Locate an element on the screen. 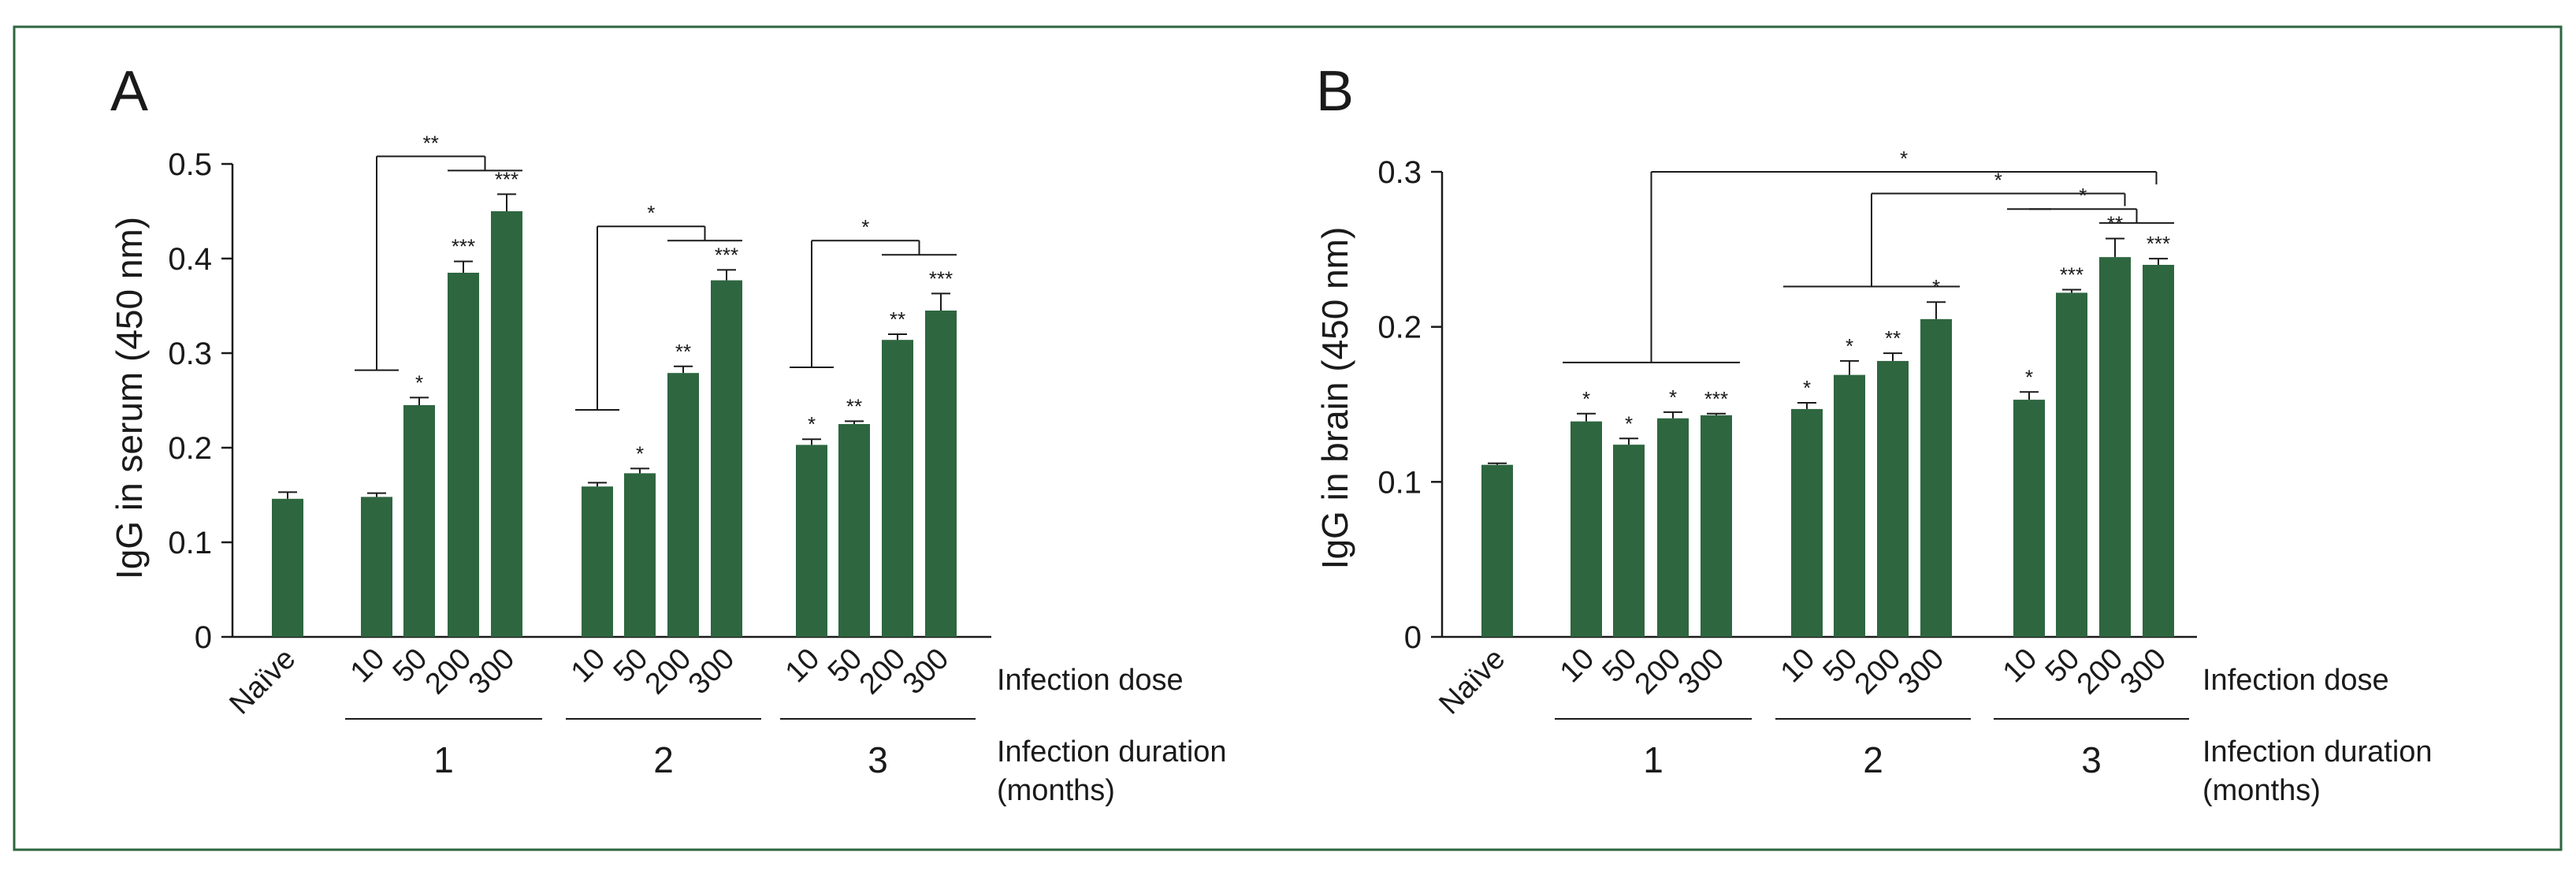 This screenshot has width=2576, height=871. y-tick-label: 0.4 is located at coordinates (190, 259).